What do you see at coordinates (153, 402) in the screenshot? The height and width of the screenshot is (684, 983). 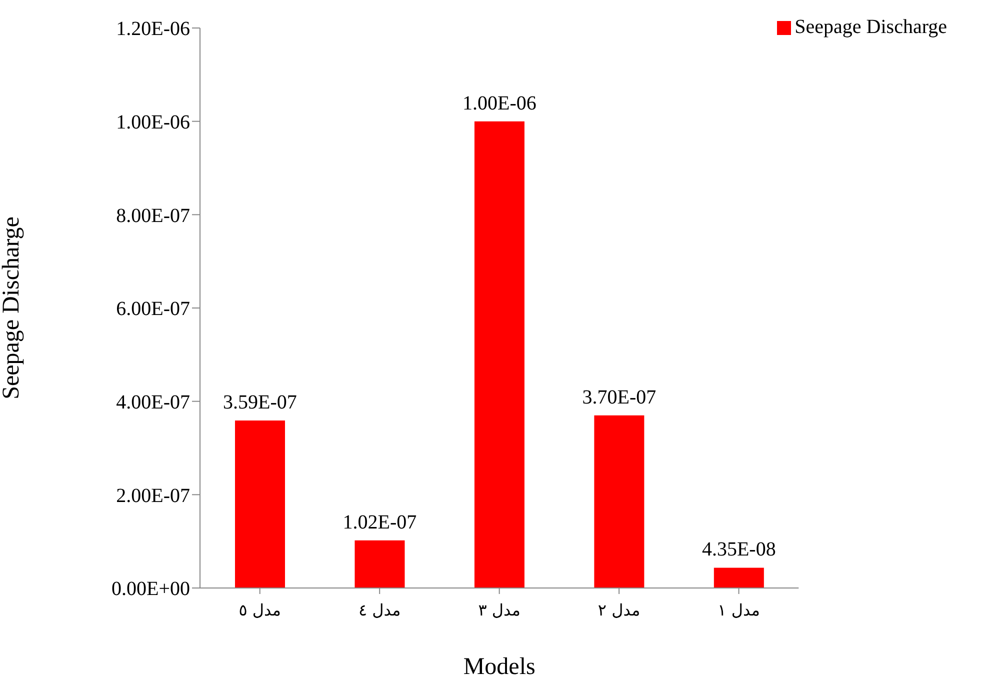 I see `y-tick-label: 4.00E-07` at bounding box center [153, 402].